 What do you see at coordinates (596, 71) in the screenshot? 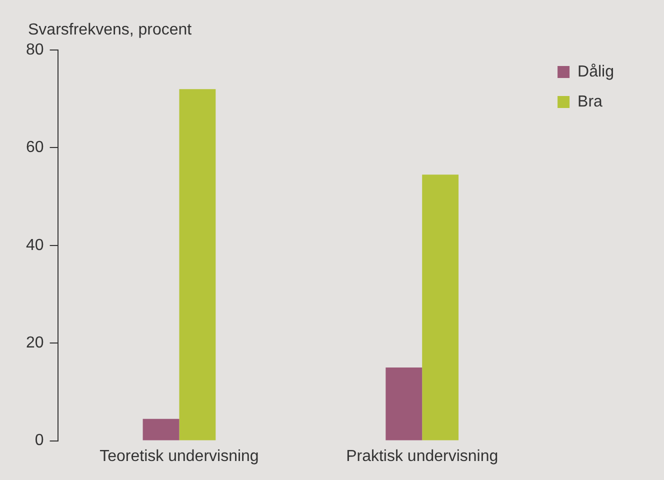
I see `legend-label: Dålig` at bounding box center [596, 71].